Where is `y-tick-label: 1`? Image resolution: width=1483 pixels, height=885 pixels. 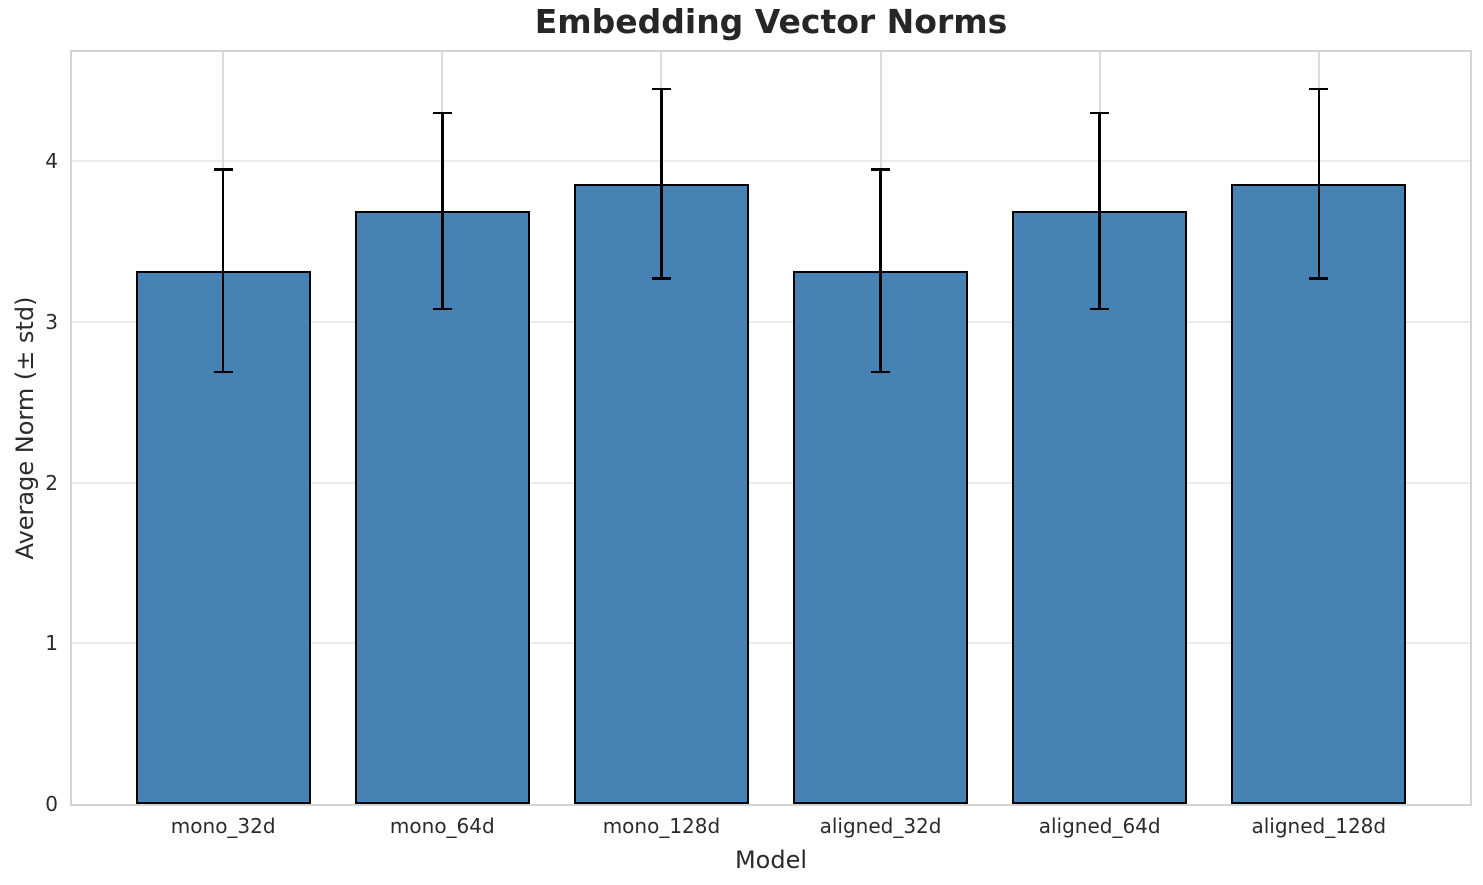 y-tick-label: 1 is located at coordinates (51, 643).